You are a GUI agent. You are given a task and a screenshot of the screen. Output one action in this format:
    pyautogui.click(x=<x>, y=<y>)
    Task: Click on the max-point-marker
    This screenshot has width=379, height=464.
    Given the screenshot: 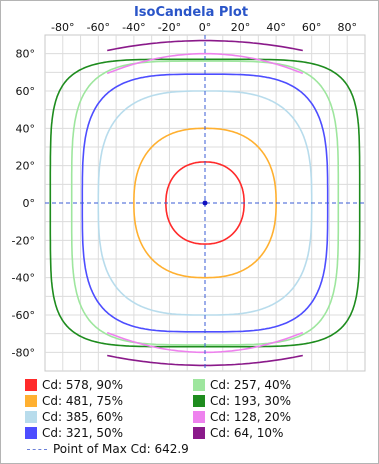 What is the action you would take?
    pyautogui.click(x=205, y=203)
    